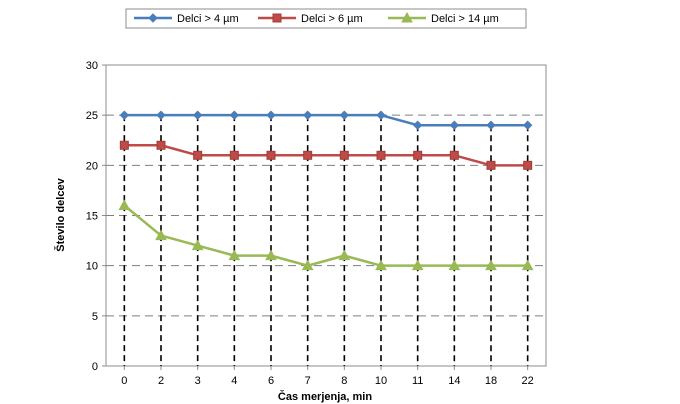 The width and height of the screenshot is (680, 404). Describe the element at coordinates (92, 116) in the screenshot. I see `y-tick-label: 25` at that location.